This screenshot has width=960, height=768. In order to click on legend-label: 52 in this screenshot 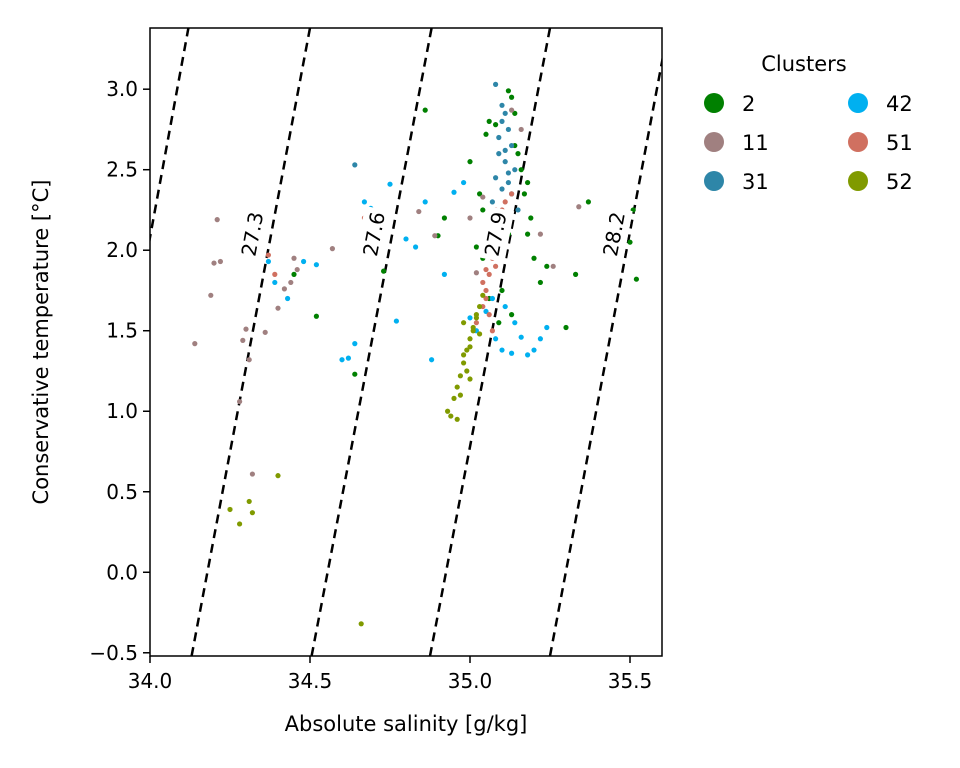, I will do `click(899, 182)`.